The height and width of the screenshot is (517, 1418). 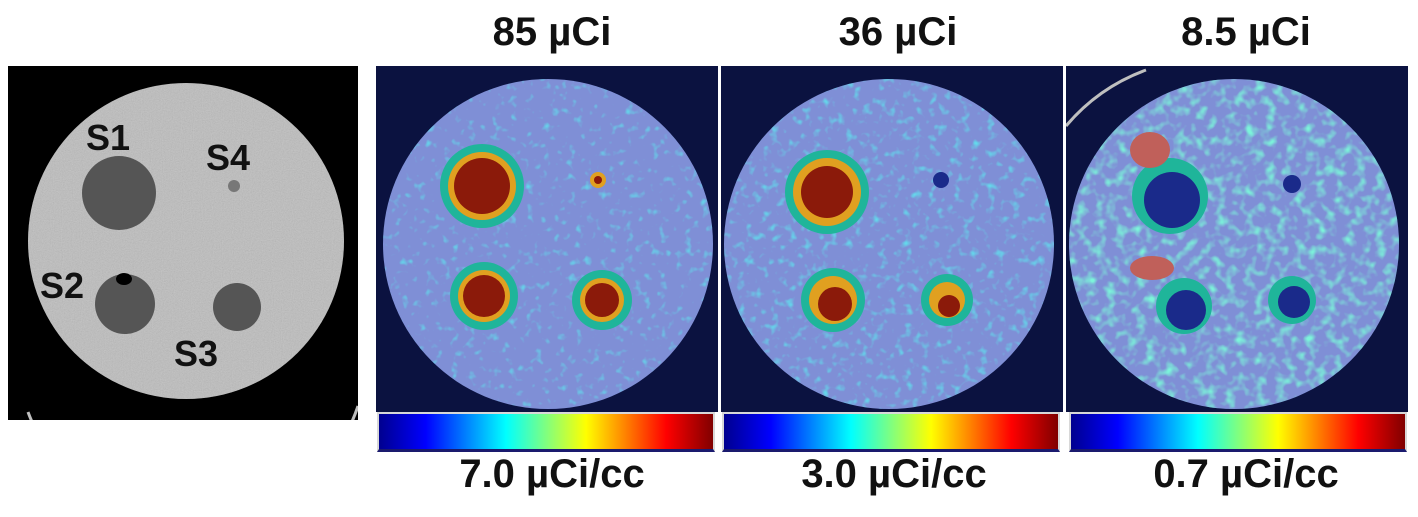 What do you see at coordinates (894, 474) in the screenshot?
I see `colorbar-2-label: 3.0 µCi/cc` at bounding box center [894, 474].